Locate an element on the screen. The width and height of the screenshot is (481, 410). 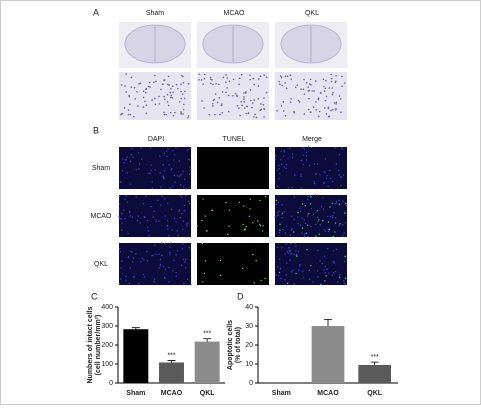
panel-label: A is located at coordinates (96, 12).